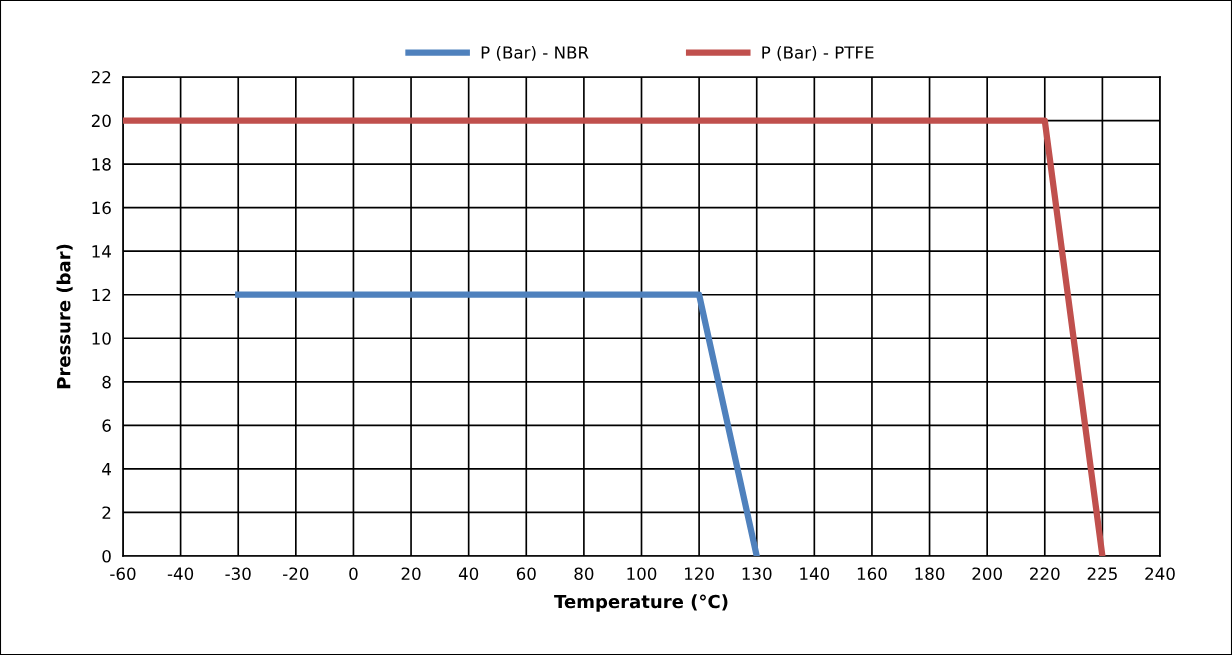  What do you see at coordinates (699, 574) in the screenshot?
I see `x-tick-label: 120` at bounding box center [699, 574].